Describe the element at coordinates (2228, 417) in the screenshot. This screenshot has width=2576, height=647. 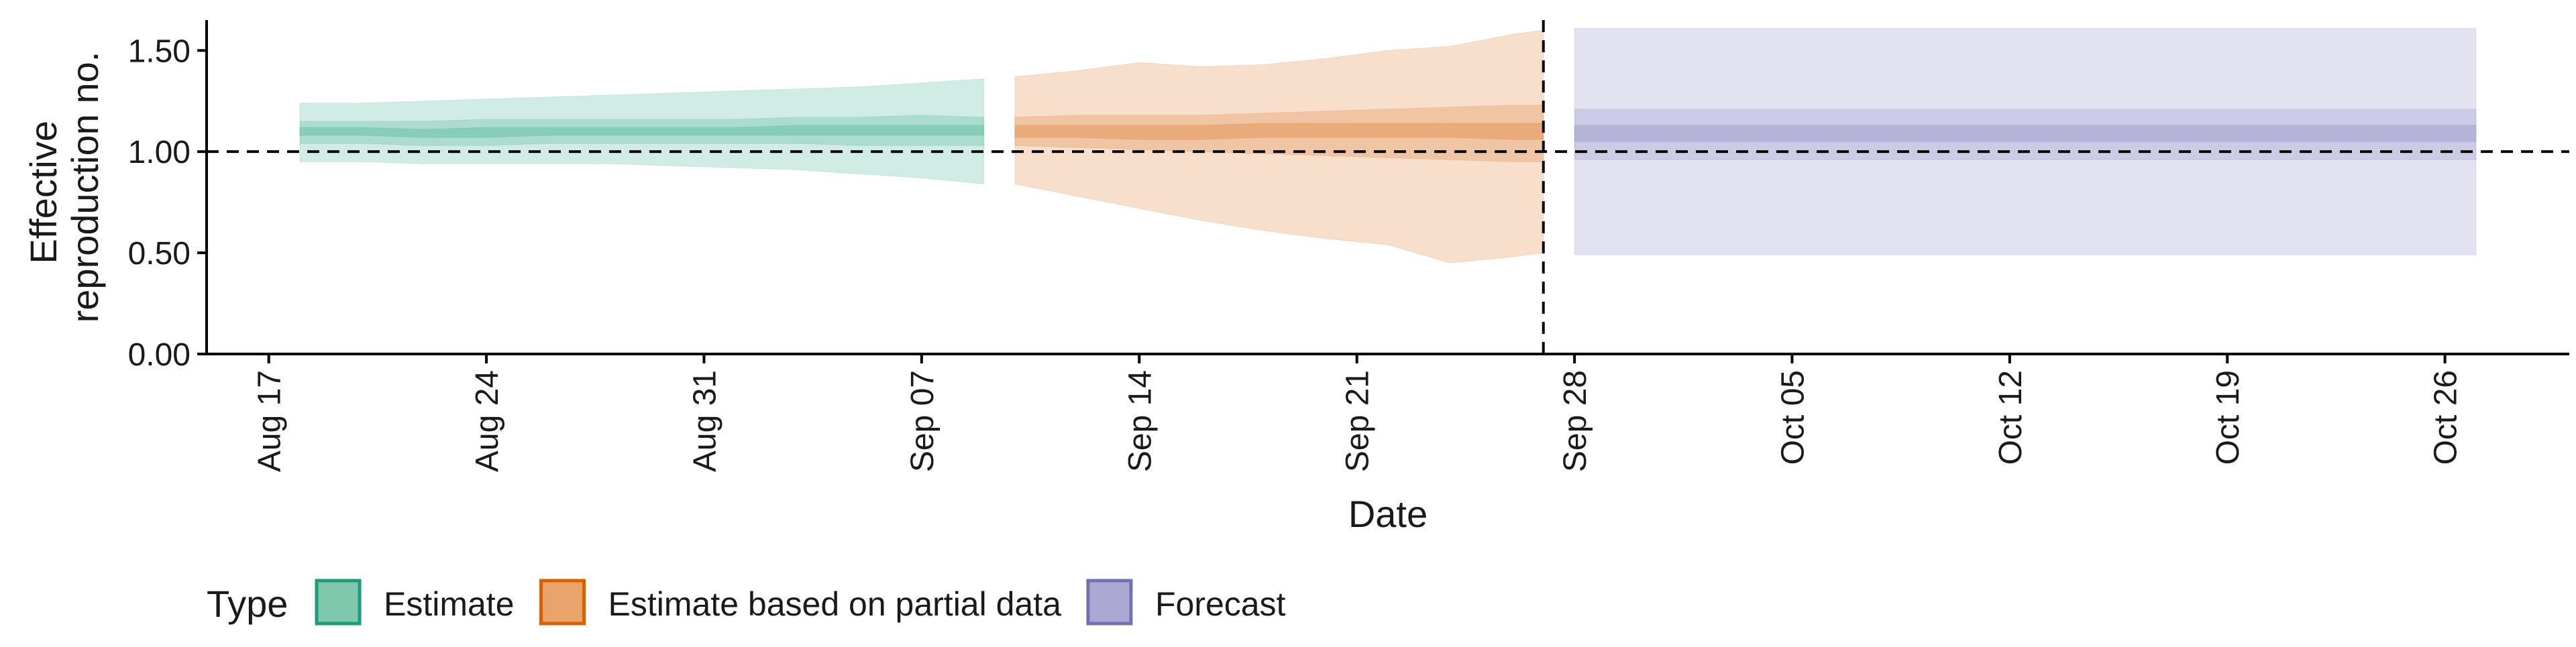
I see `x-tick-label: Oct 19` at that location.